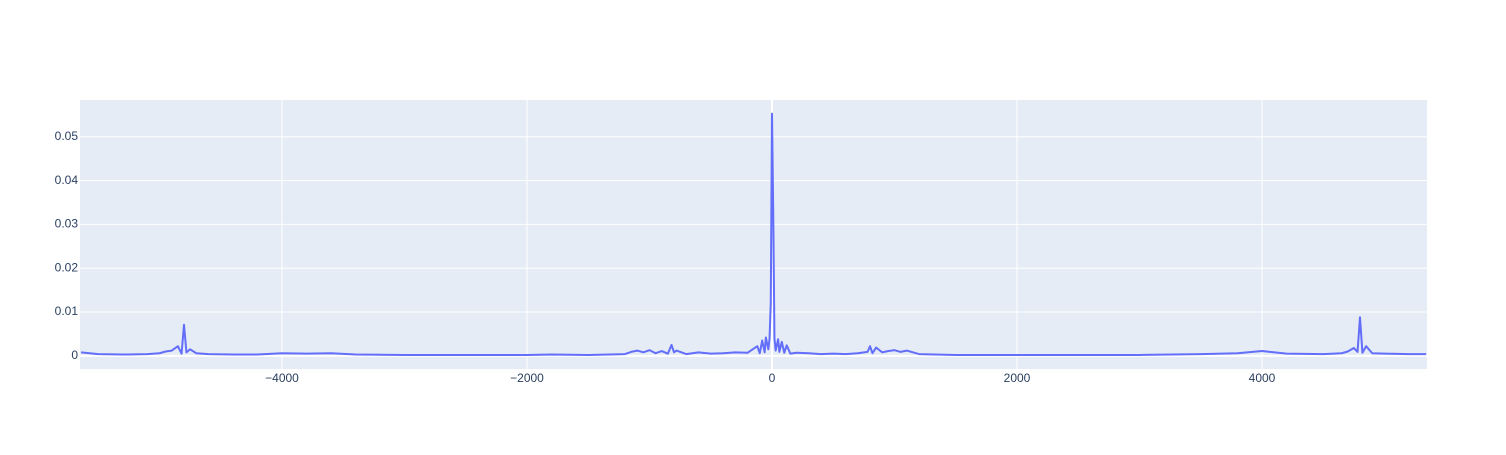  Describe the element at coordinates (67, 311) in the screenshot. I see `y-tick-label: 0.01` at that location.